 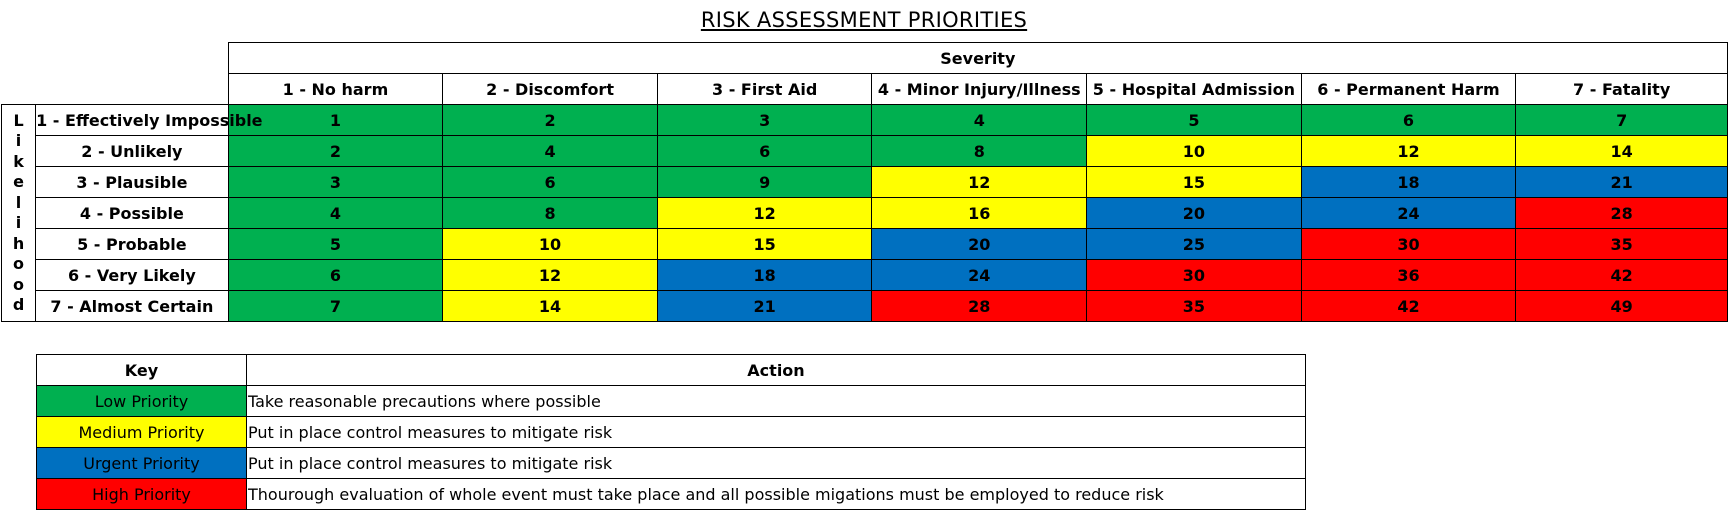 What do you see at coordinates (1194, 89) in the screenshot?
I see `severity-level-5: 5 - Hospital Admission` at bounding box center [1194, 89].